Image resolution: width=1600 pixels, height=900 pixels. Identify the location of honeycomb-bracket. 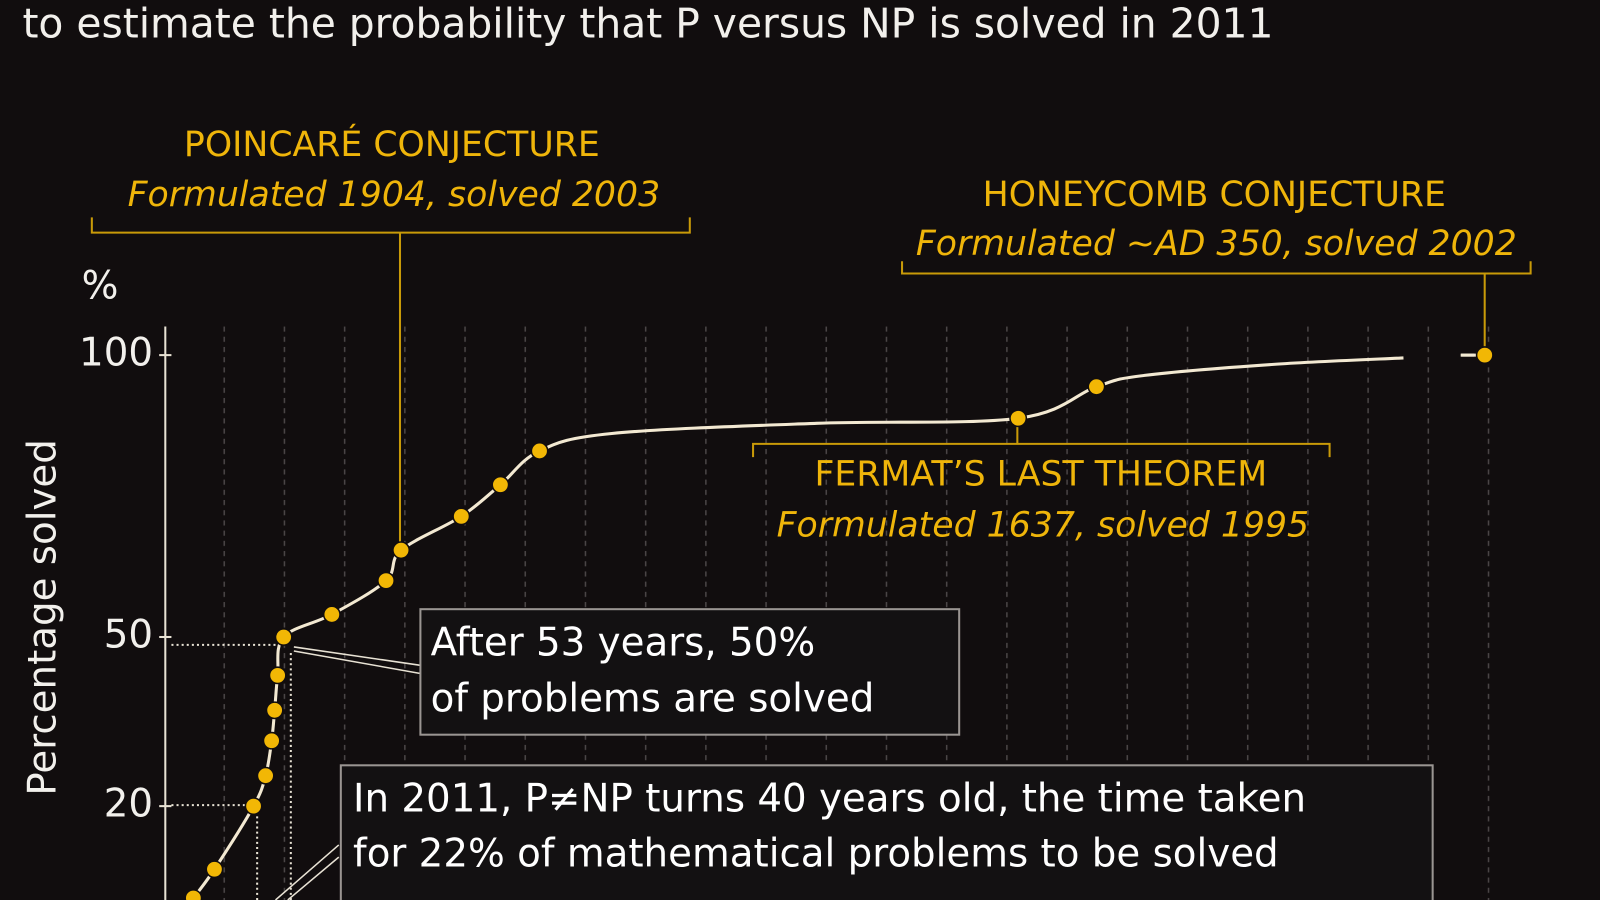
(1216, 305).